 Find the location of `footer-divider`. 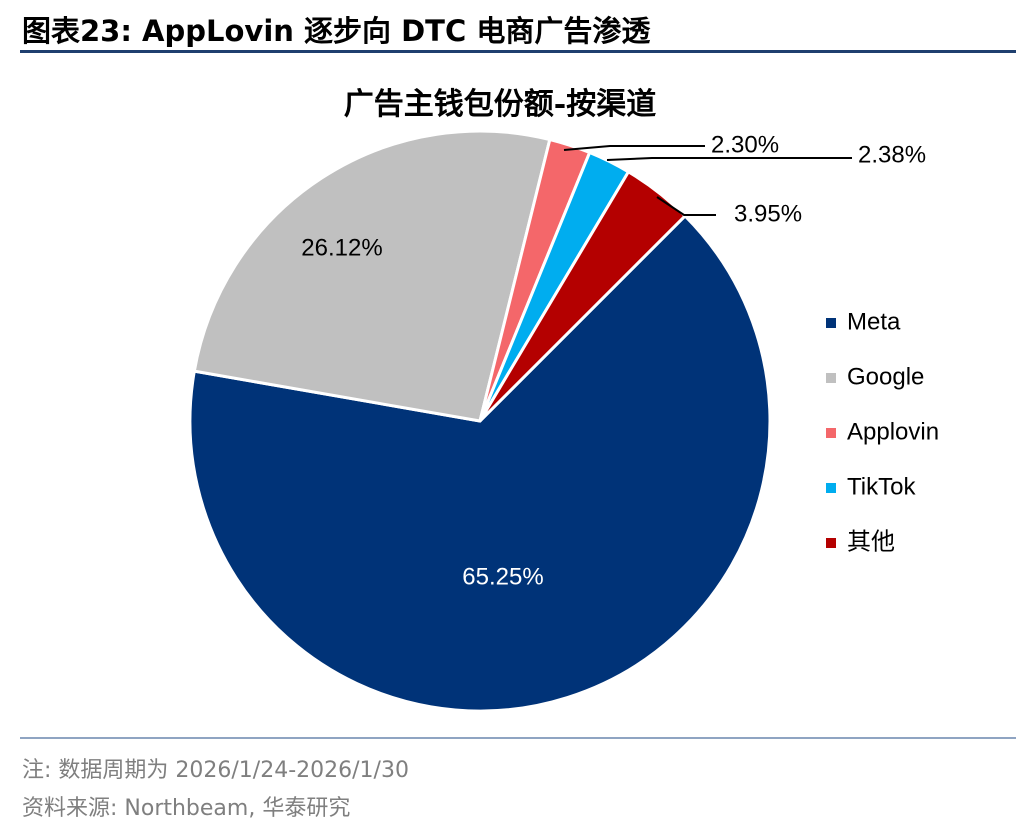

footer-divider is located at coordinates (518, 738).